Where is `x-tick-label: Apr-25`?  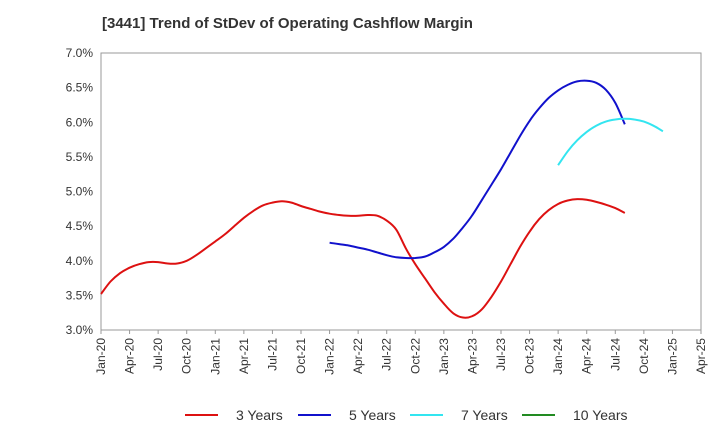
x-tick-label: Apr-25 is located at coordinates (701, 356).